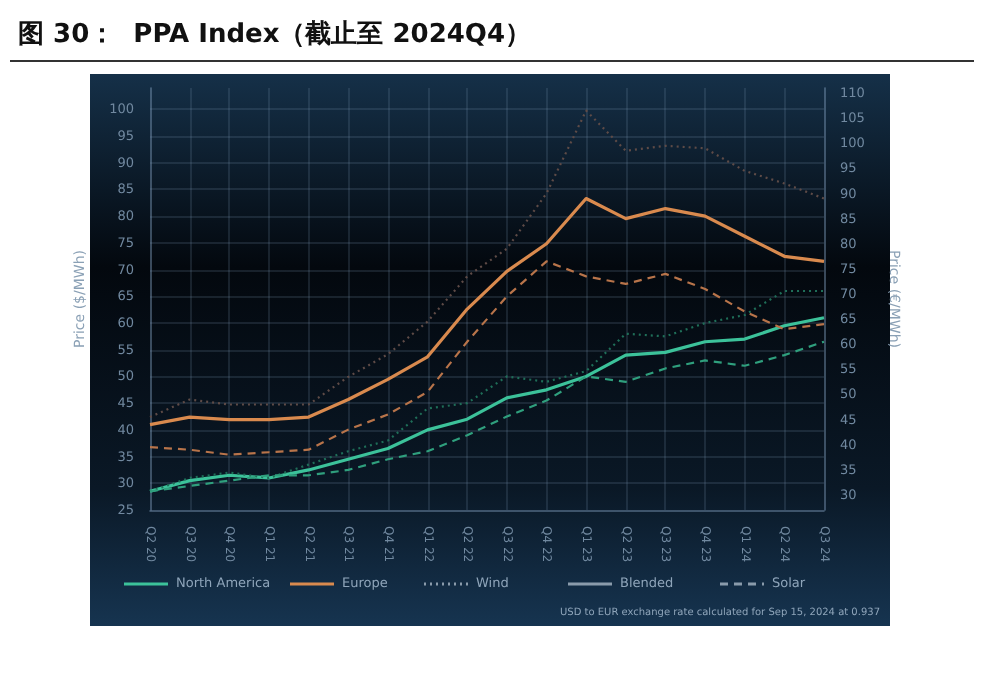  I want to click on chart-title: 图 30： PPA Index（截止至 2024Q4）, so click(275, 35).